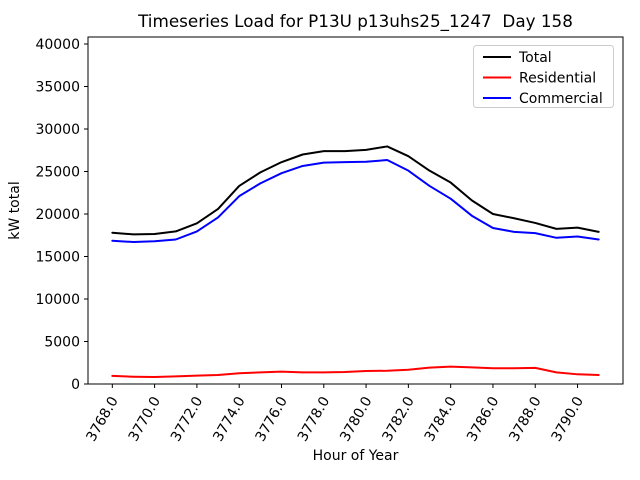  What do you see at coordinates (15, 210) in the screenshot?
I see `y-axis-label: kW total` at bounding box center [15, 210].